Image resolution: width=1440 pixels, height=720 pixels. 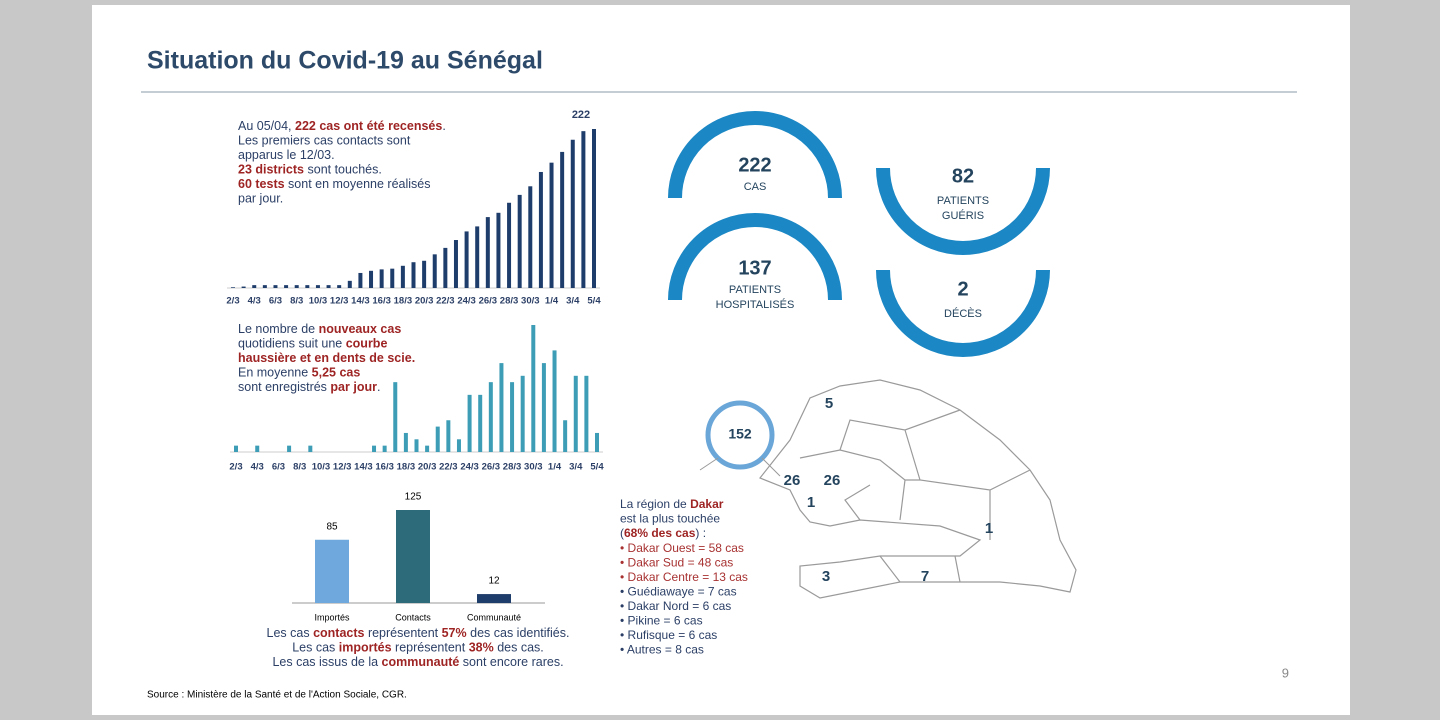 I want to click on text-run: (, so click(x=622, y=533).